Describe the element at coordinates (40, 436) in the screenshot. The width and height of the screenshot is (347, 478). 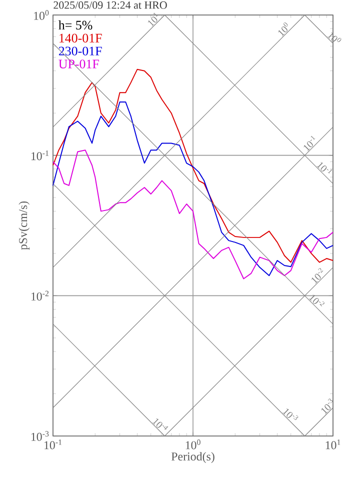
I see `y-tick-label: 10$^{-3}$` at that location.